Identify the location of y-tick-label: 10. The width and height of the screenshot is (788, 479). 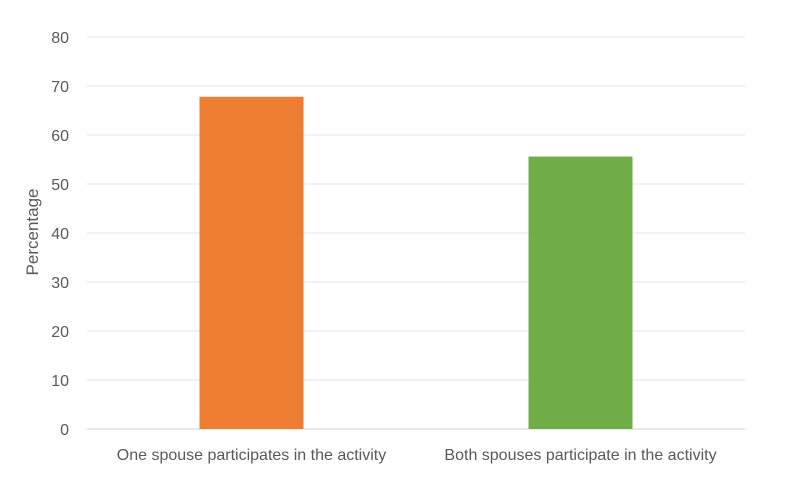
(60, 381).